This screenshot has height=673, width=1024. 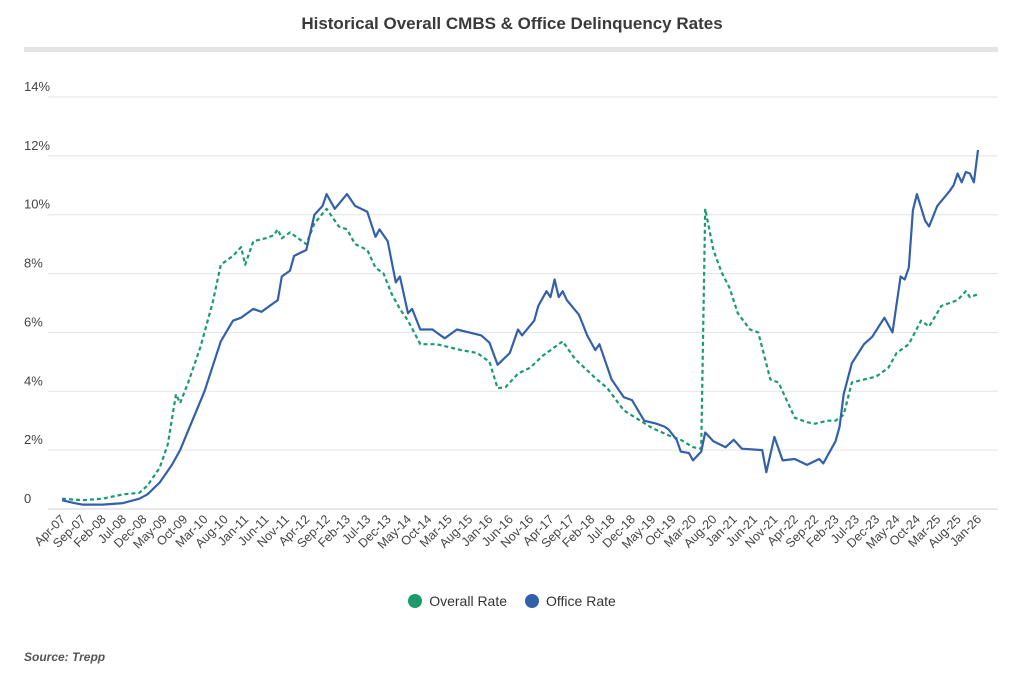 I want to click on title-divider, so click(x=511, y=49).